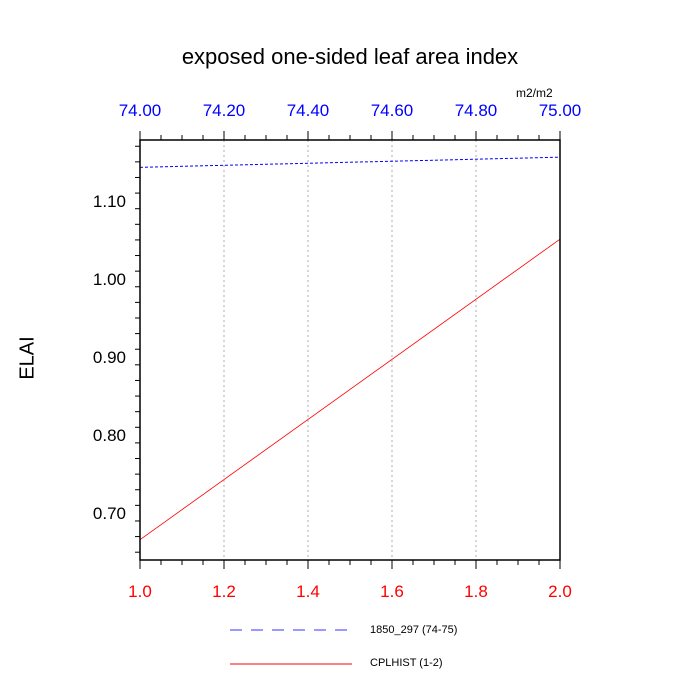  What do you see at coordinates (109, 435) in the screenshot?
I see `y-tick-label: 0.80` at bounding box center [109, 435].